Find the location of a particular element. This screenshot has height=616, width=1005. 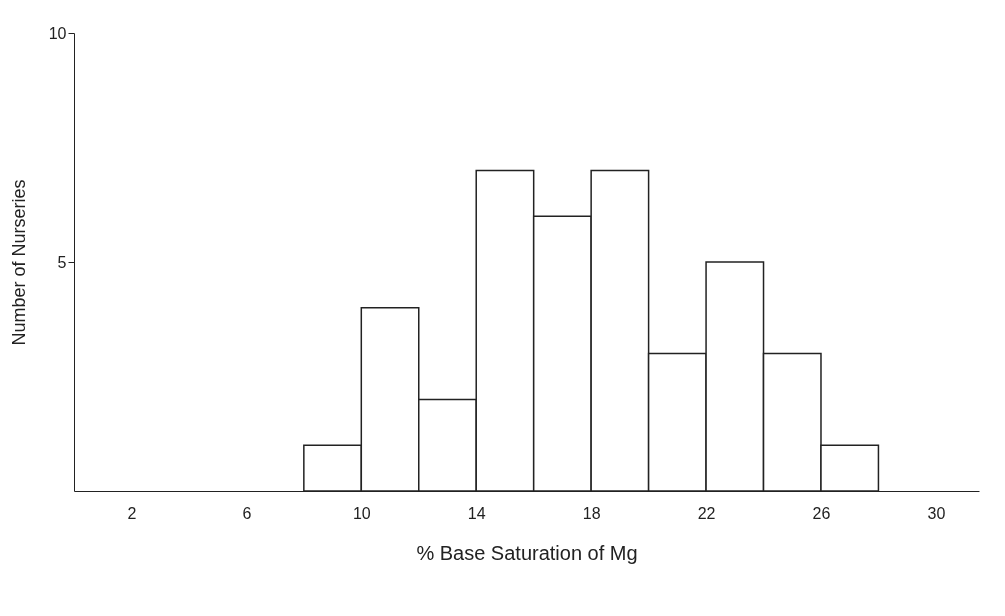

x-tick-label: 10 is located at coordinates (361, 513).